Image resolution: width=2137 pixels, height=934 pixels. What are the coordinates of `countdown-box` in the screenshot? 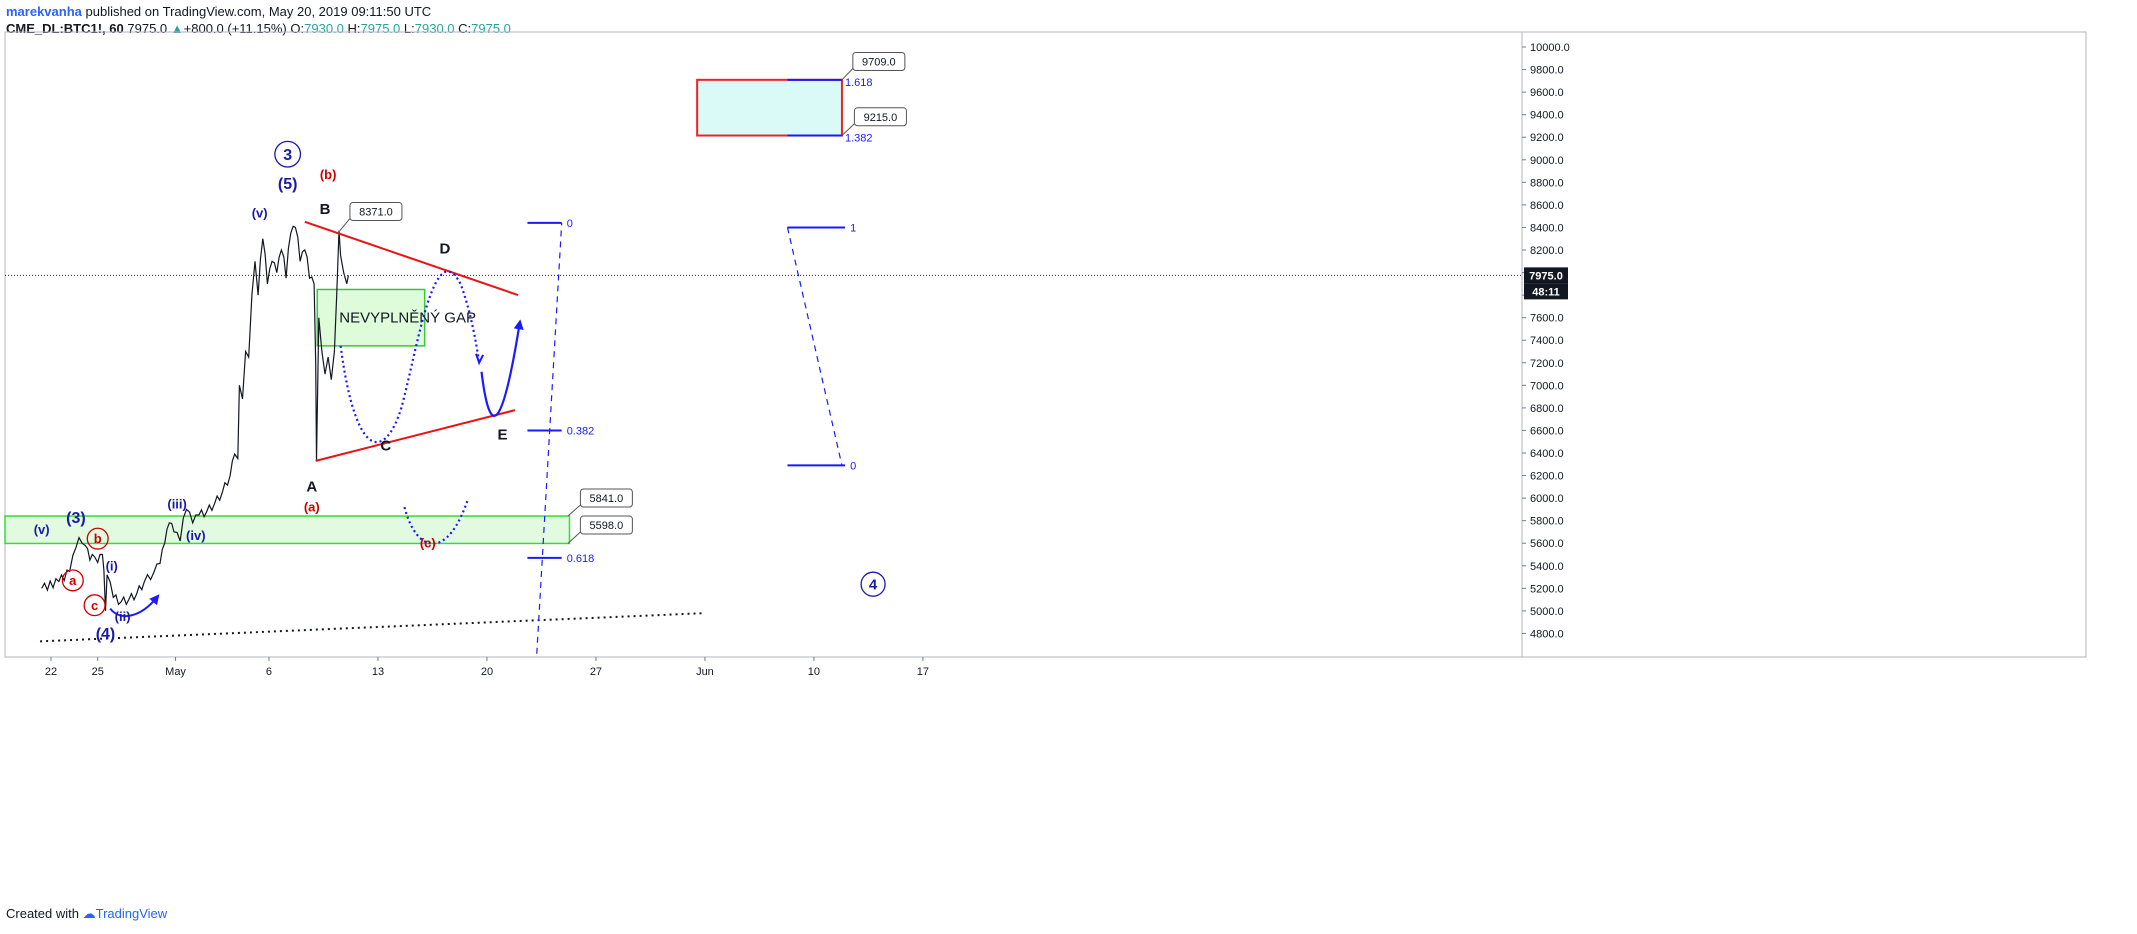 It's located at (1546, 291).